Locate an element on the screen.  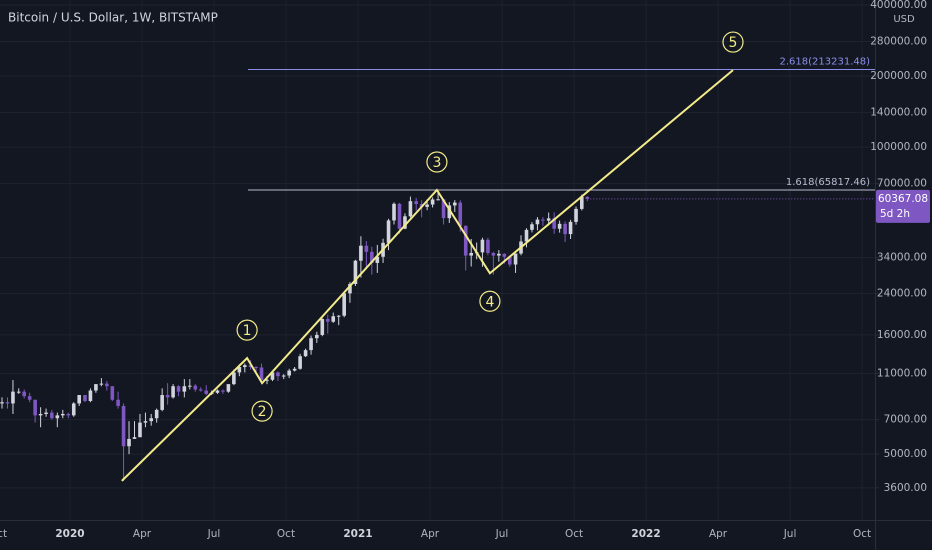
y-tick-label: 400000.00 is located at coordinates (898, 5).